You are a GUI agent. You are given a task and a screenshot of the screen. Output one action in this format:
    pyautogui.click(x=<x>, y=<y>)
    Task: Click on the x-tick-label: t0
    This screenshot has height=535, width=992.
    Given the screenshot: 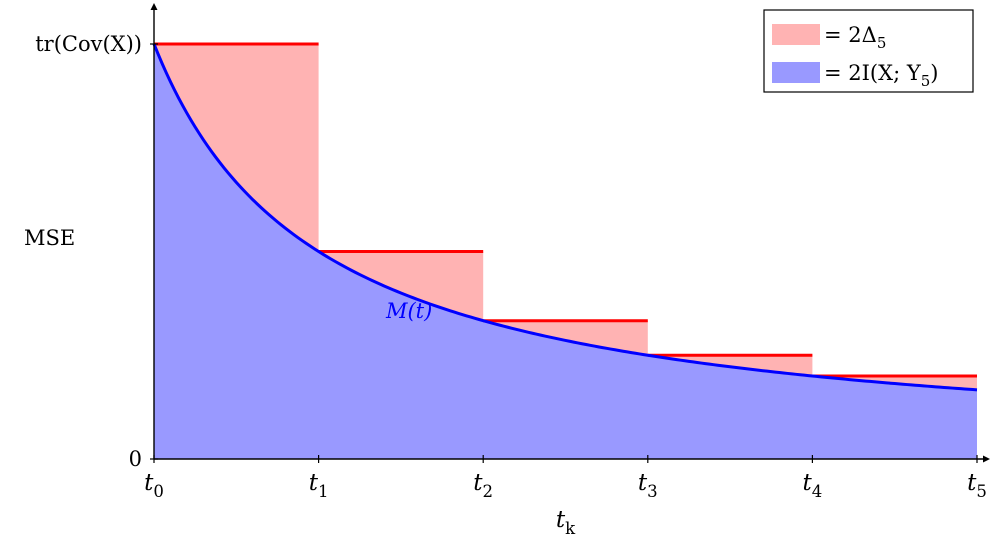 What is the action you would take?
    pyautogui.click(x=154, y=485)
    